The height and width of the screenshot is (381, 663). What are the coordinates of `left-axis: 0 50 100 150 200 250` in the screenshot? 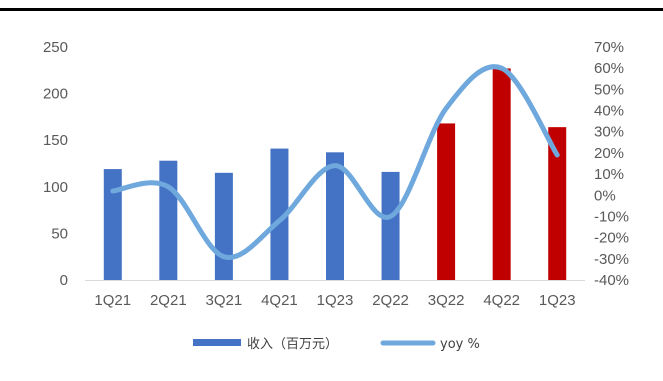 It's located at (55, 164).